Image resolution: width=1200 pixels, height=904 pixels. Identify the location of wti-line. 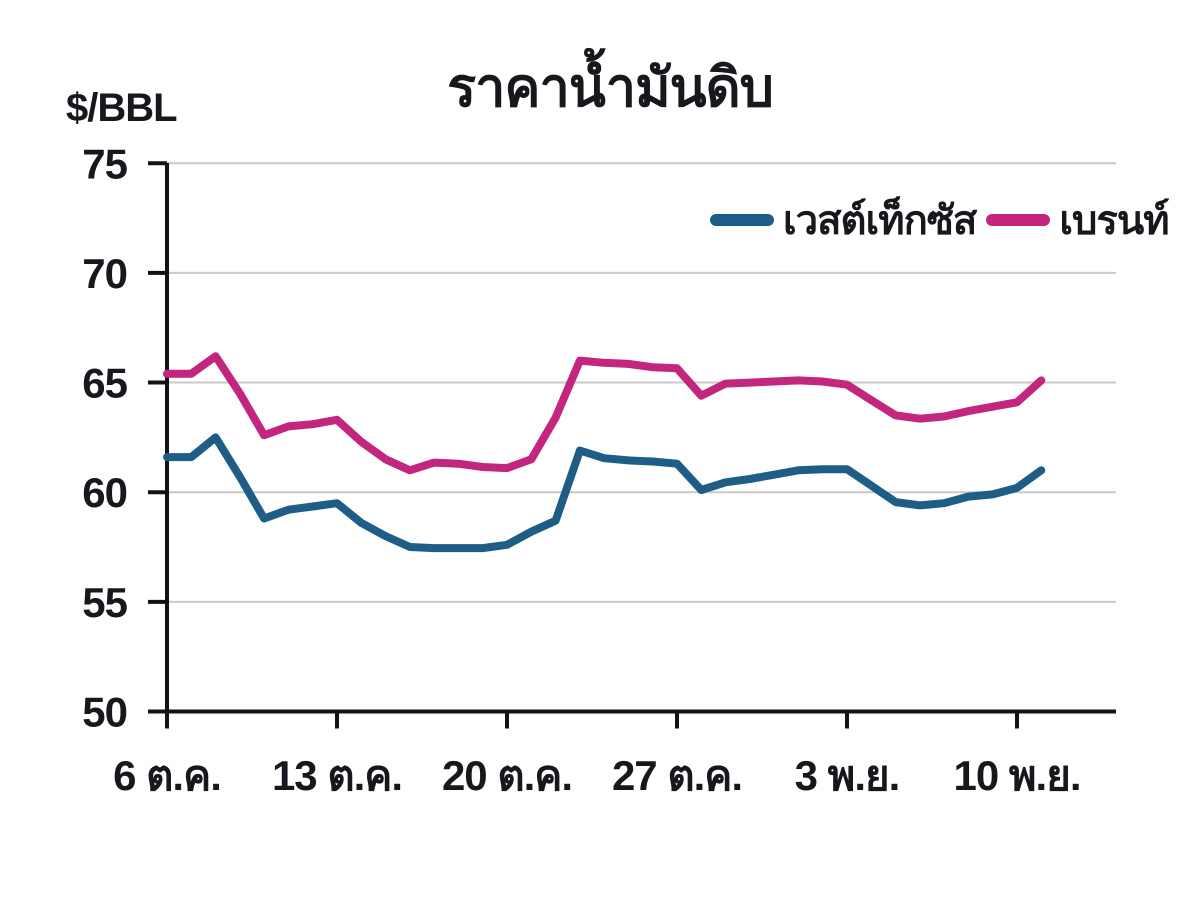
(604, 493).